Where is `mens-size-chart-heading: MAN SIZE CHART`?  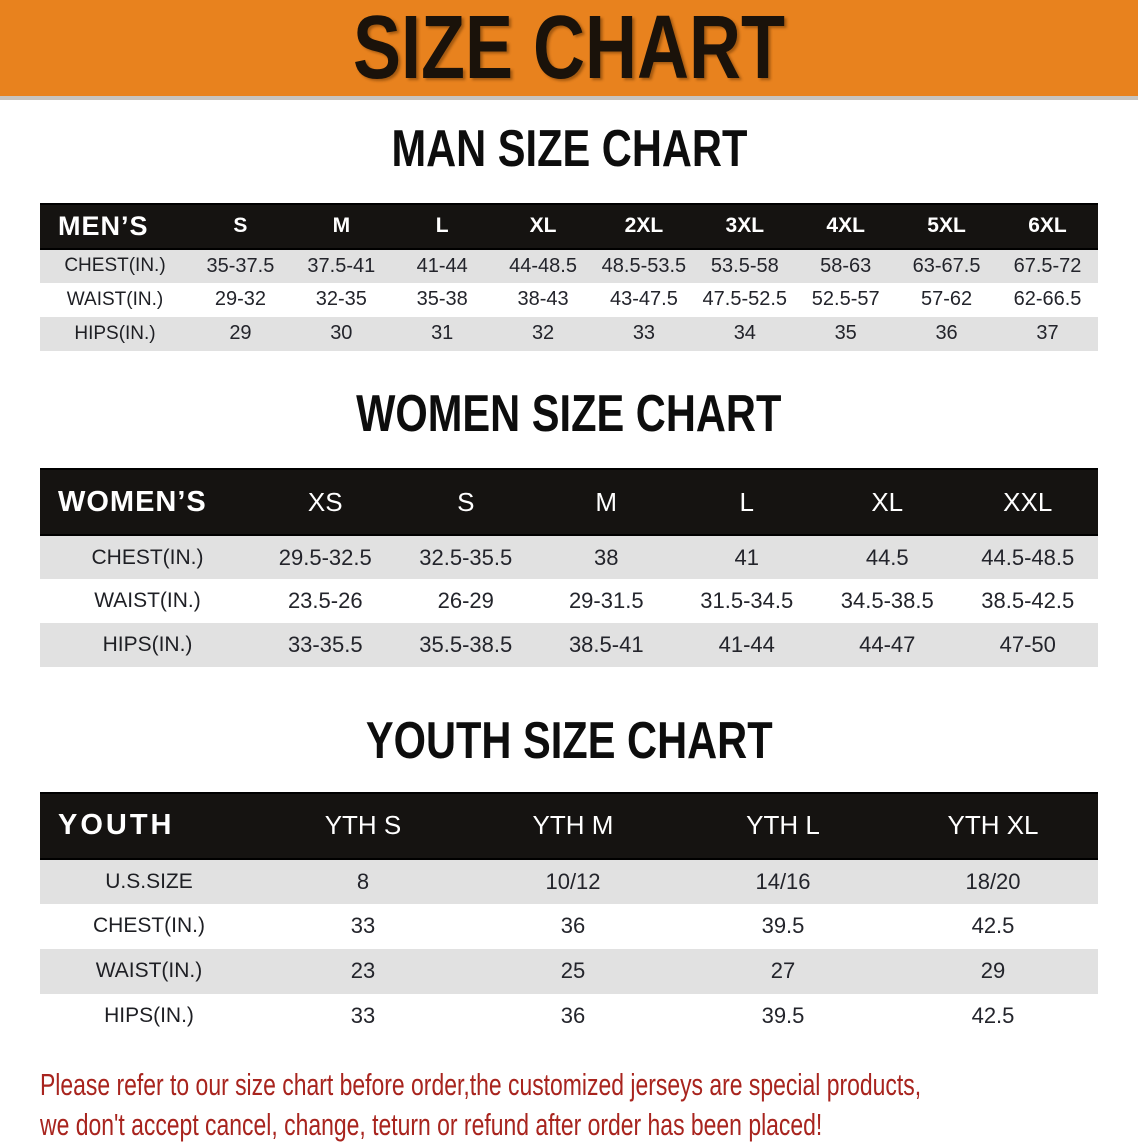
mens-size-chart-heading: MAN SIZE CHART is located at coordinates (569, 149).